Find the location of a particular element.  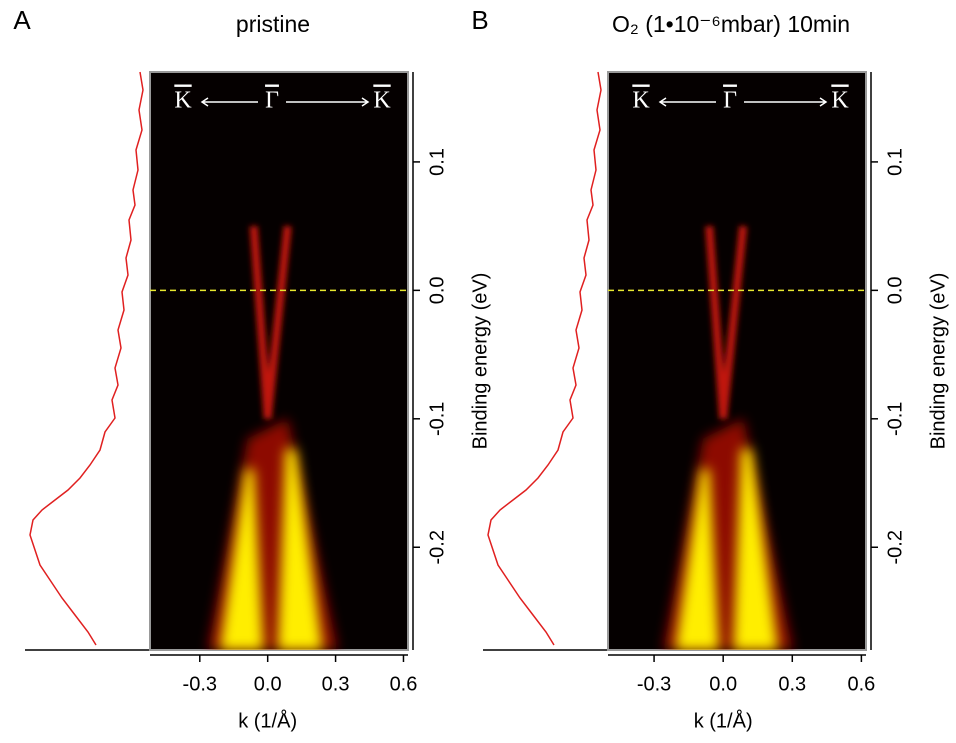

panel-label: A is located at coordinates (22, 20).